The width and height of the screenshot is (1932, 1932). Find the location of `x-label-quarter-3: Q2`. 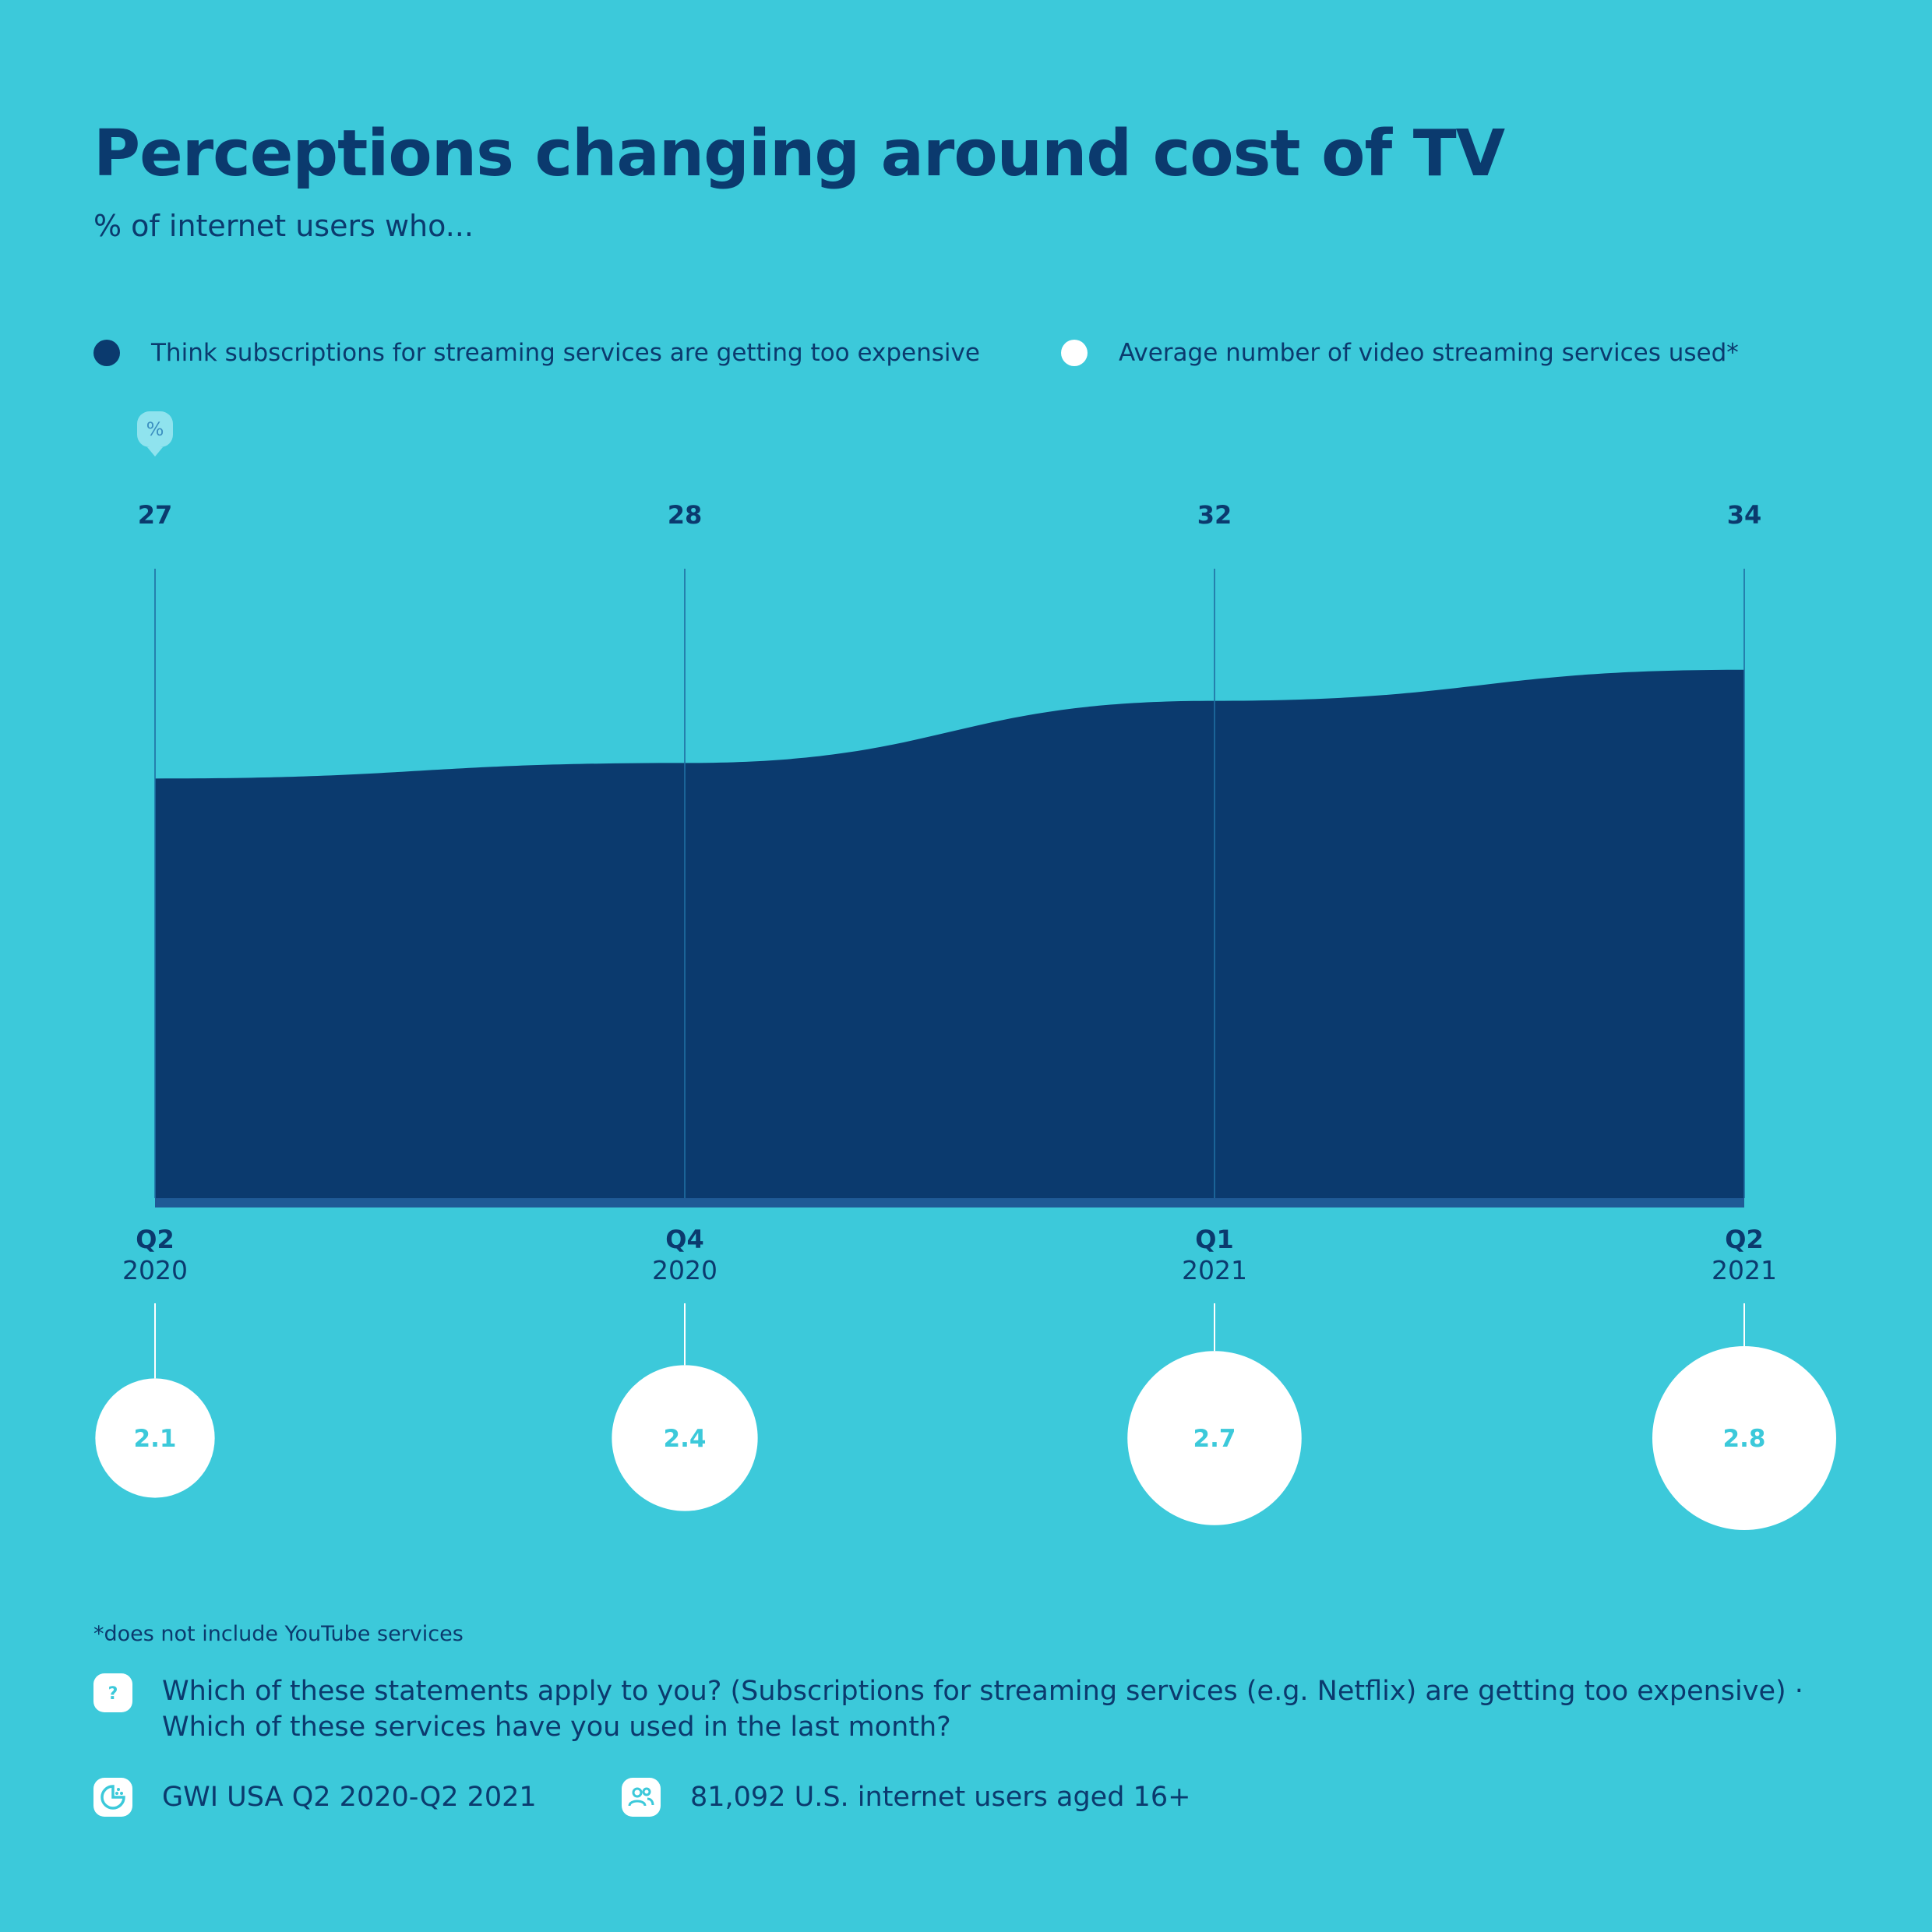

x-label-quarter-3: Q2 is located at coordinates (1744, 1239).